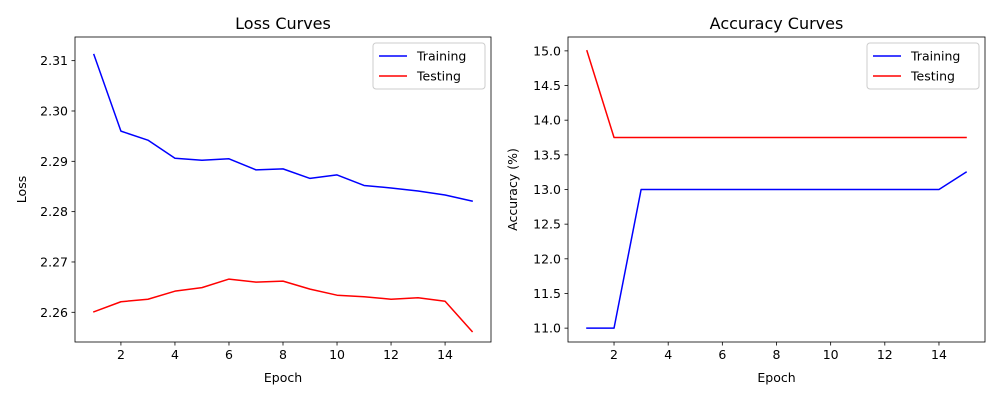 The height and width of the screenshot is (400, 1000). What do you see at coordinates (512, 189) in the screenshot?
I see `y-axis-label: Accuracy (%)` at bounding box center [512, 189].